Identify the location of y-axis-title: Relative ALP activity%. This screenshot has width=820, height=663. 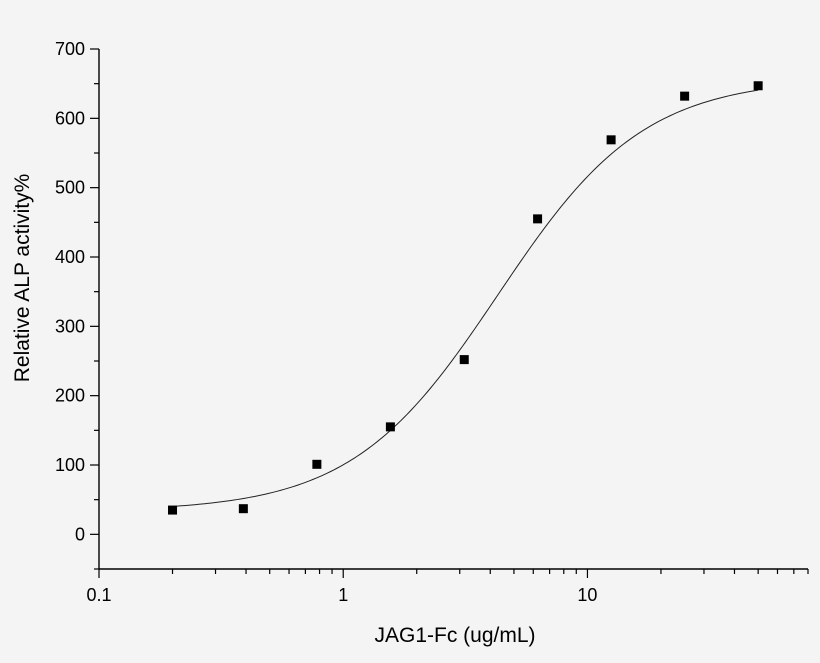
(22, 278).